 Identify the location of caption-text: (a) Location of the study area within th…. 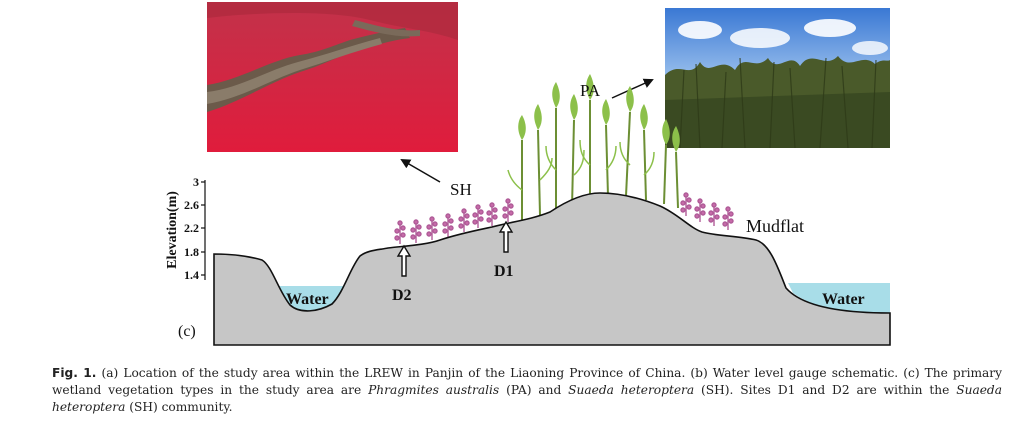
(527, 381).